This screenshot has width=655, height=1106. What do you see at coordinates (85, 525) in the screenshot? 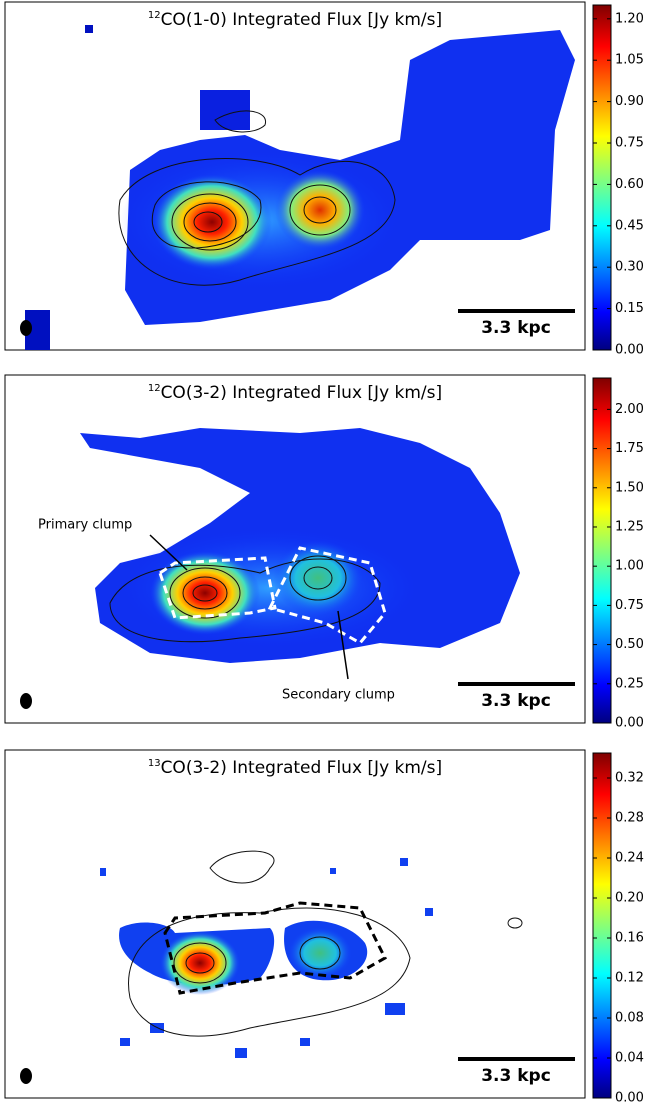
I see `annotation: Primary clump` at bounding box center [85, 525].